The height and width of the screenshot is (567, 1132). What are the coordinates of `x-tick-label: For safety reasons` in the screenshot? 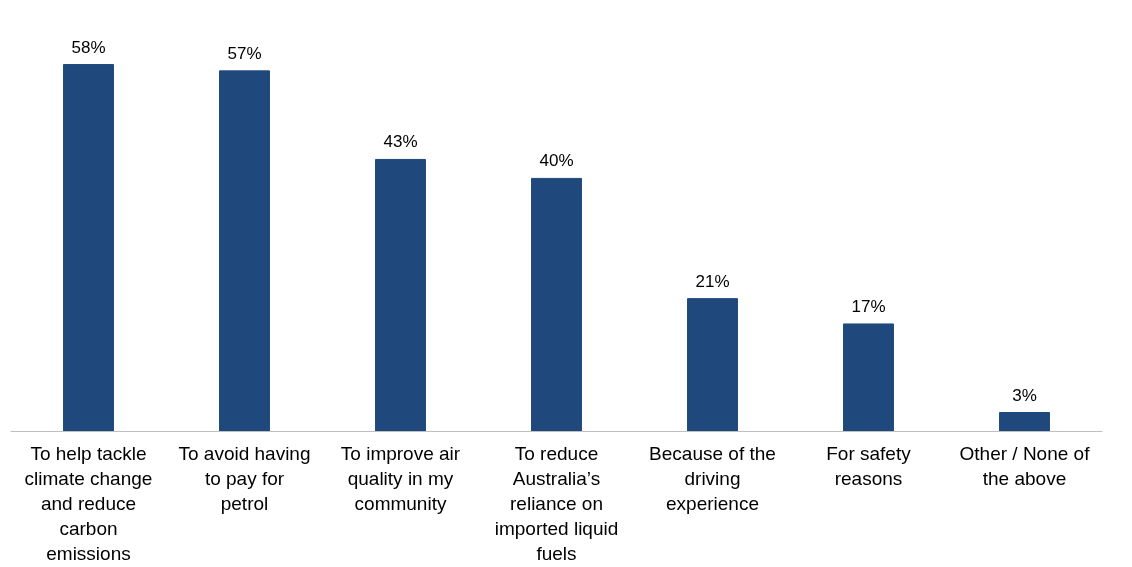 It's located at (869, 465).